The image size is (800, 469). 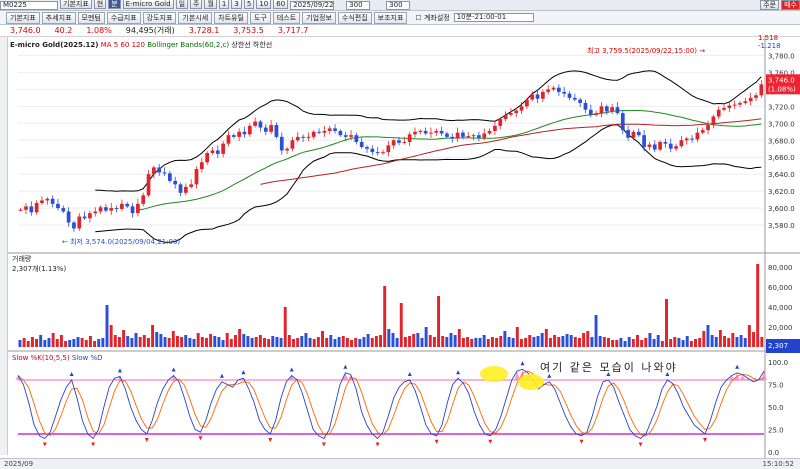 I want to click on toolbar-button-9: 5, so click(x=249, y=4).